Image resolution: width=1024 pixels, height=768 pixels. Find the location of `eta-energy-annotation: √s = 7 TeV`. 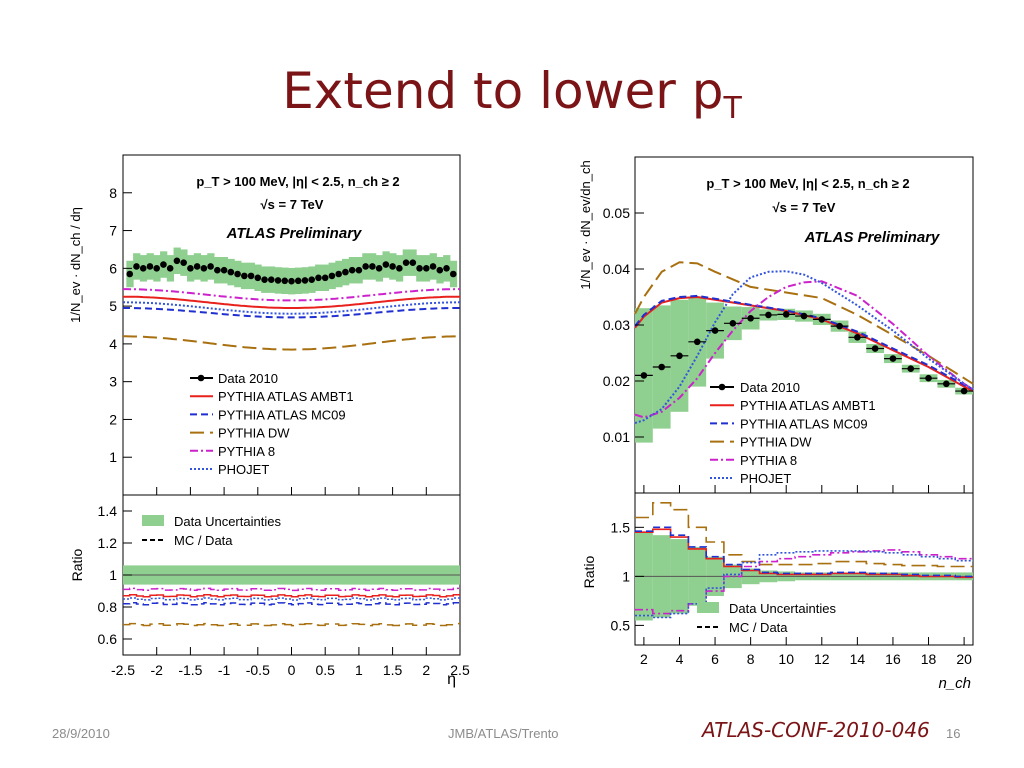

eta-energy-annotation: √s = 7 TeV is located at coordinates (292, 204).